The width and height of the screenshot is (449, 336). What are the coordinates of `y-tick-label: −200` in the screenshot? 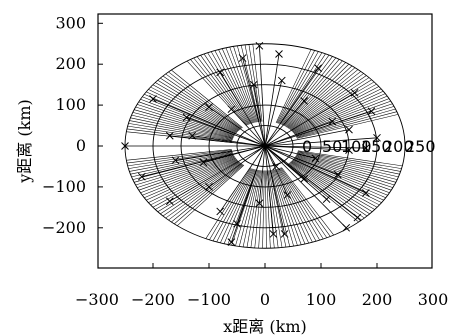 It's located at (64, 227).